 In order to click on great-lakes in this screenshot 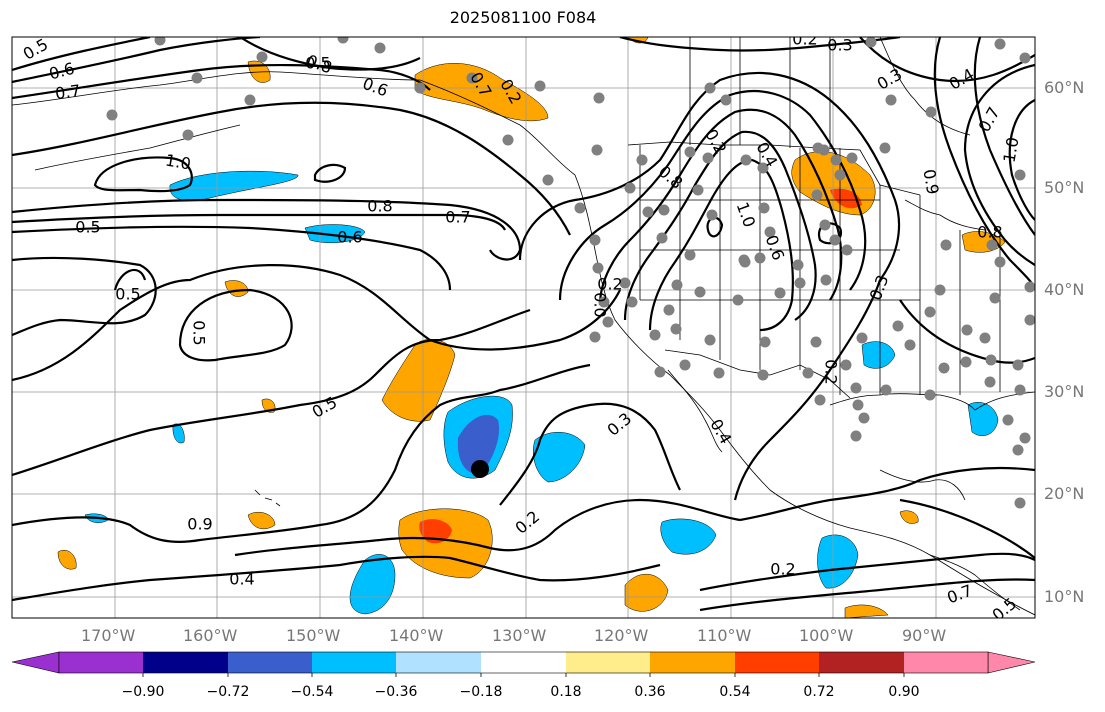, I will do `click(945, 215)`.